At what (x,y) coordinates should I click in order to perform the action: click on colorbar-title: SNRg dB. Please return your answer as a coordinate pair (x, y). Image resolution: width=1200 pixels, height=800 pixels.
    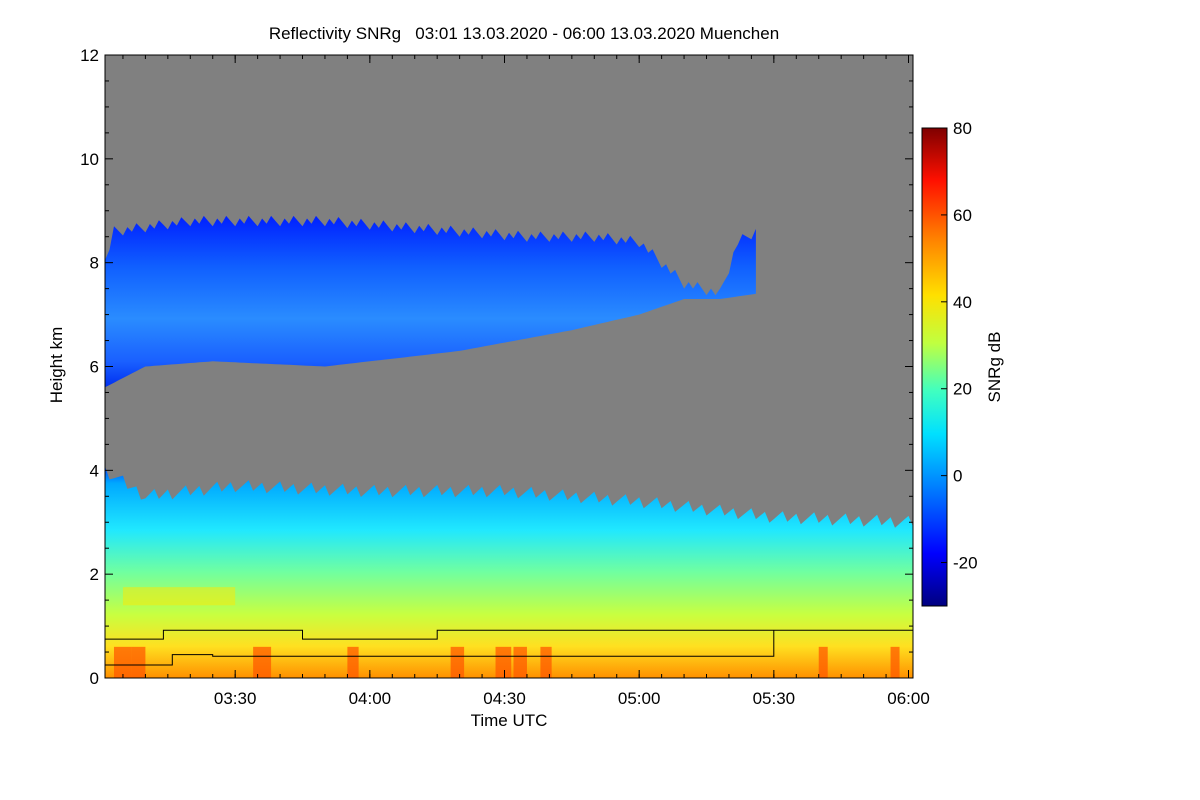
    Looking at the image, I should click on (994, 367).